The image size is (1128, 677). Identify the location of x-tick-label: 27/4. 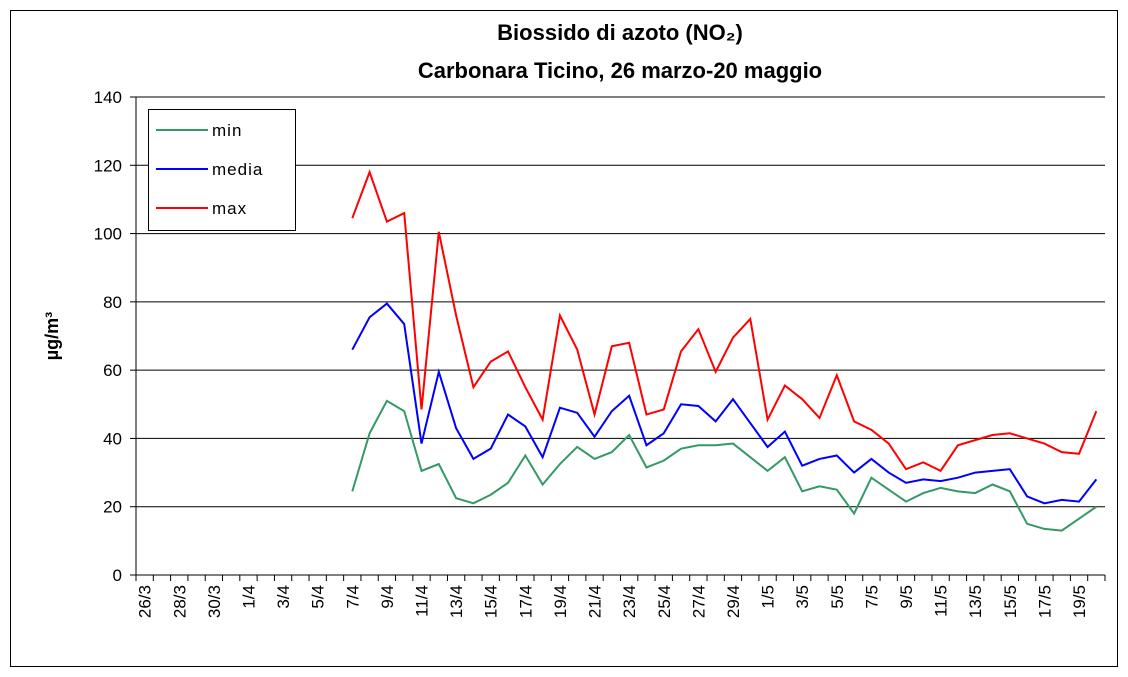
(698, 601).